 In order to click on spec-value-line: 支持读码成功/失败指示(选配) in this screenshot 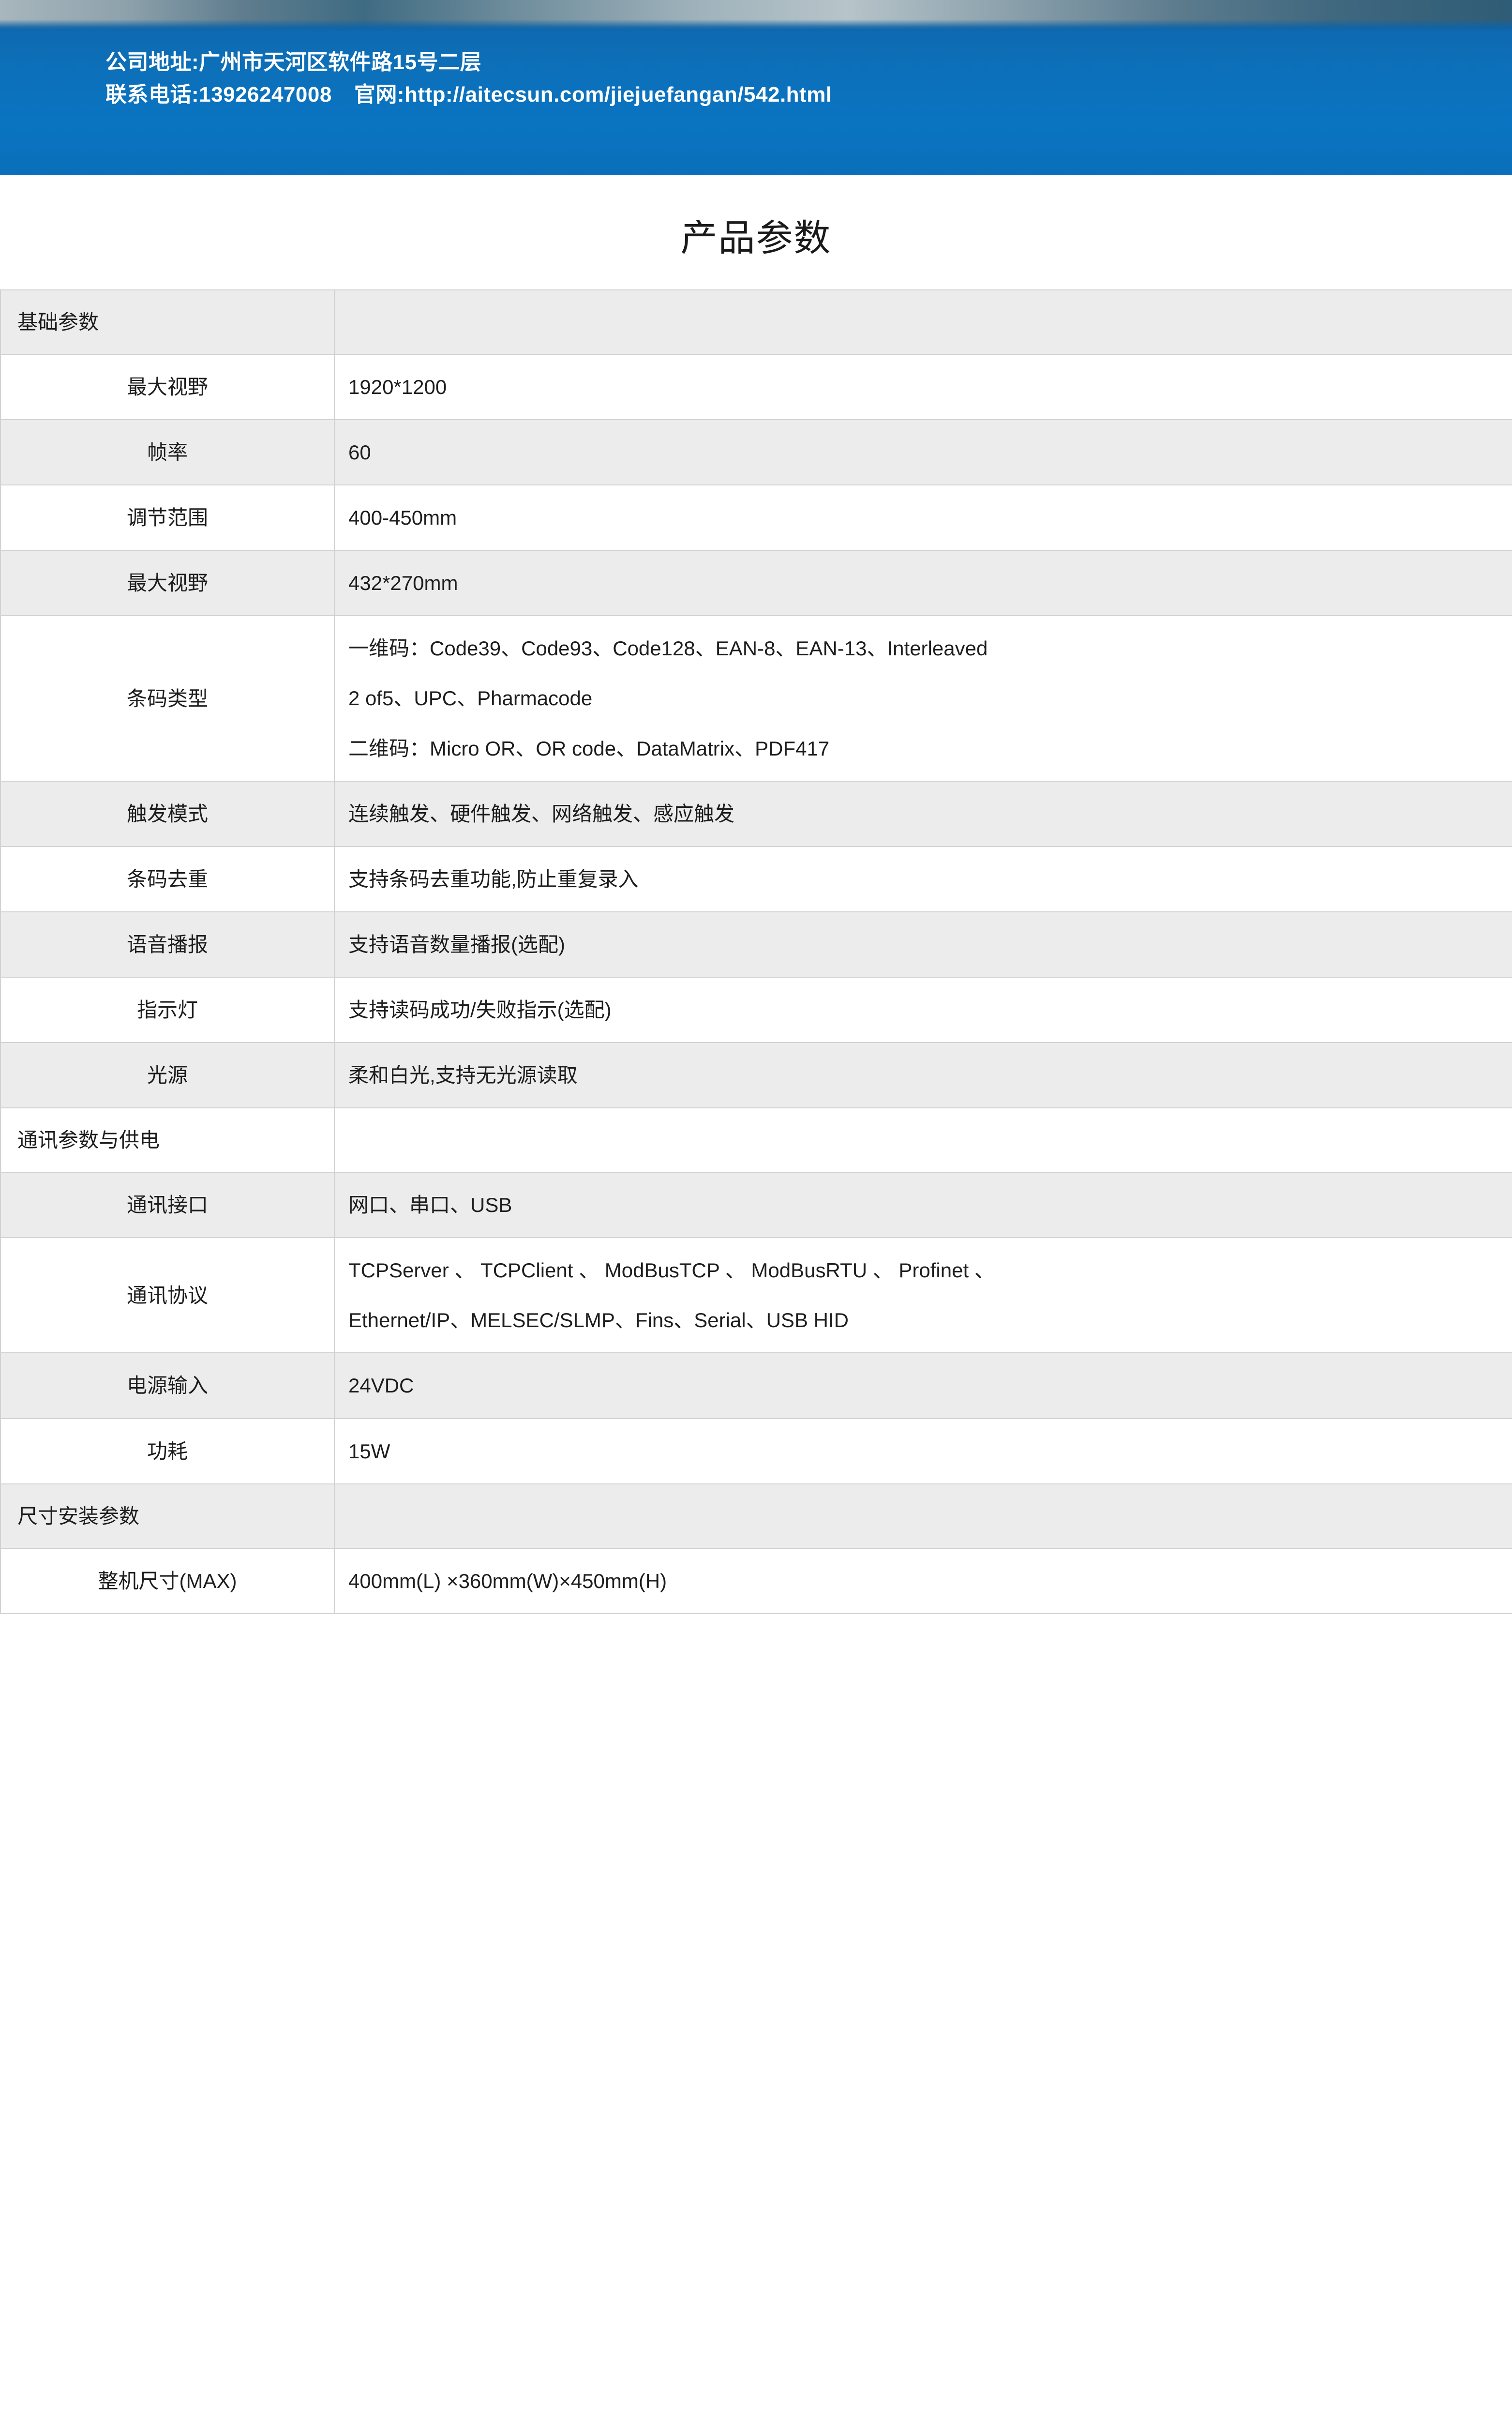, I will do `click(480, 1009)`.